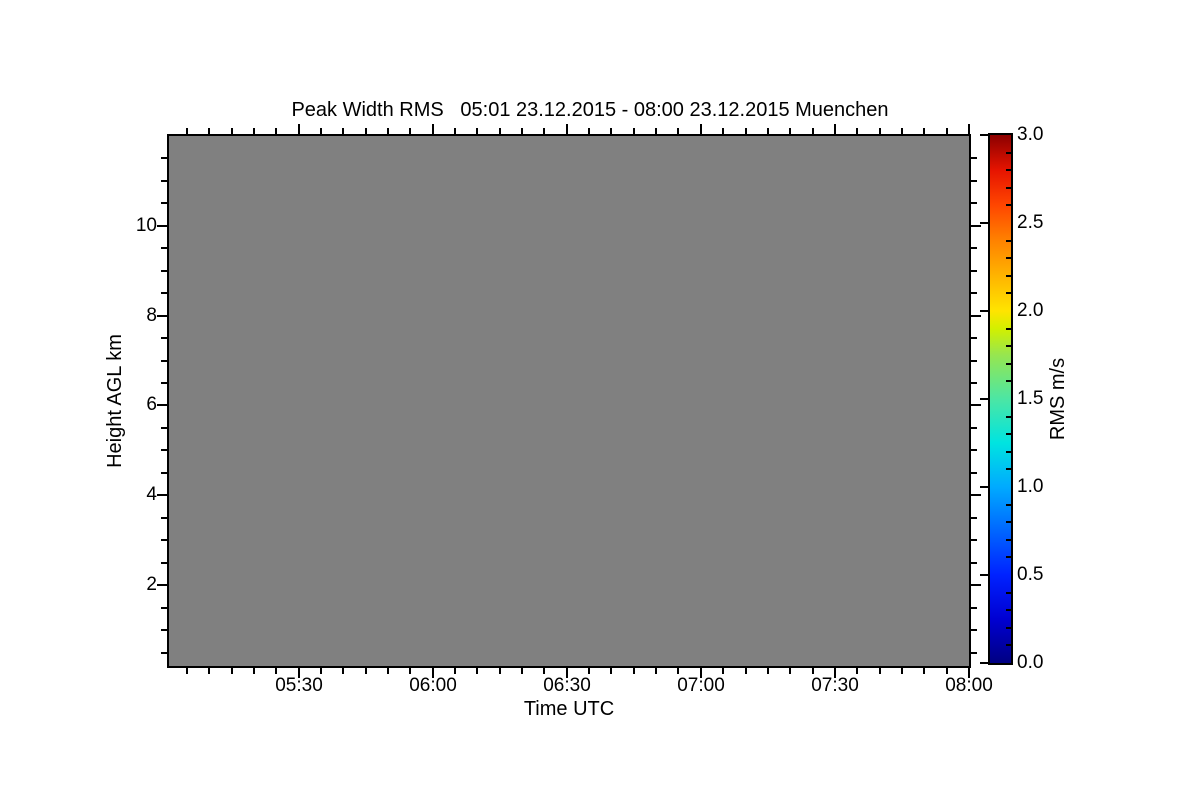 Image resolution: width=1200 pixels, height=800 pixels. I want to click on x-tick-label: 08:00, so click(969, 685).